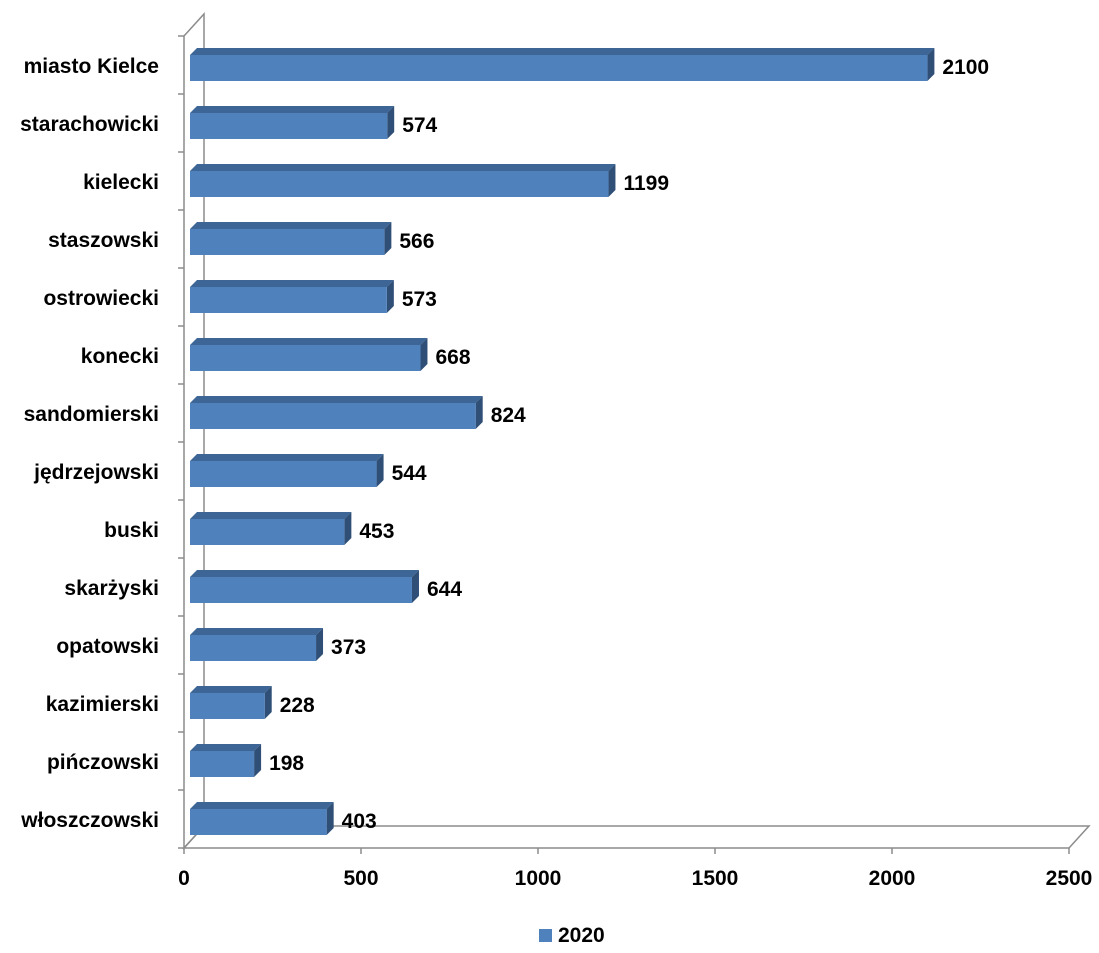 This screenshot has width=1099, height=953. I want to click on data-label: 574, so click(419, 125).